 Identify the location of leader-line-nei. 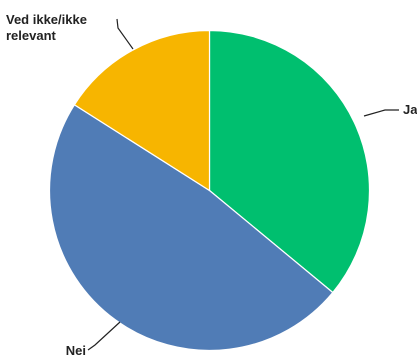
(104, 336).